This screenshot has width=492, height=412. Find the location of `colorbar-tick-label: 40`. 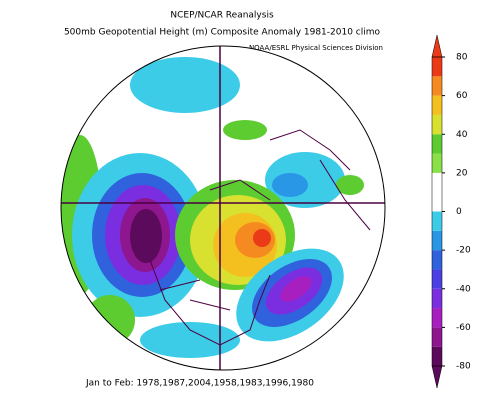

colorbar-tick-label: 40 is located at coordinates (462, 135).